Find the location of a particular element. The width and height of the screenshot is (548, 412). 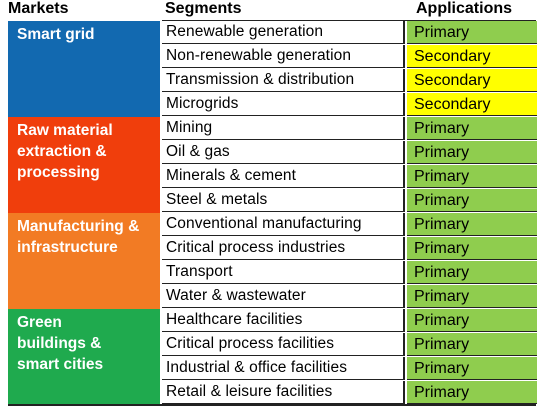

table-row: Transport Primary is located at coordinates (348, 273).